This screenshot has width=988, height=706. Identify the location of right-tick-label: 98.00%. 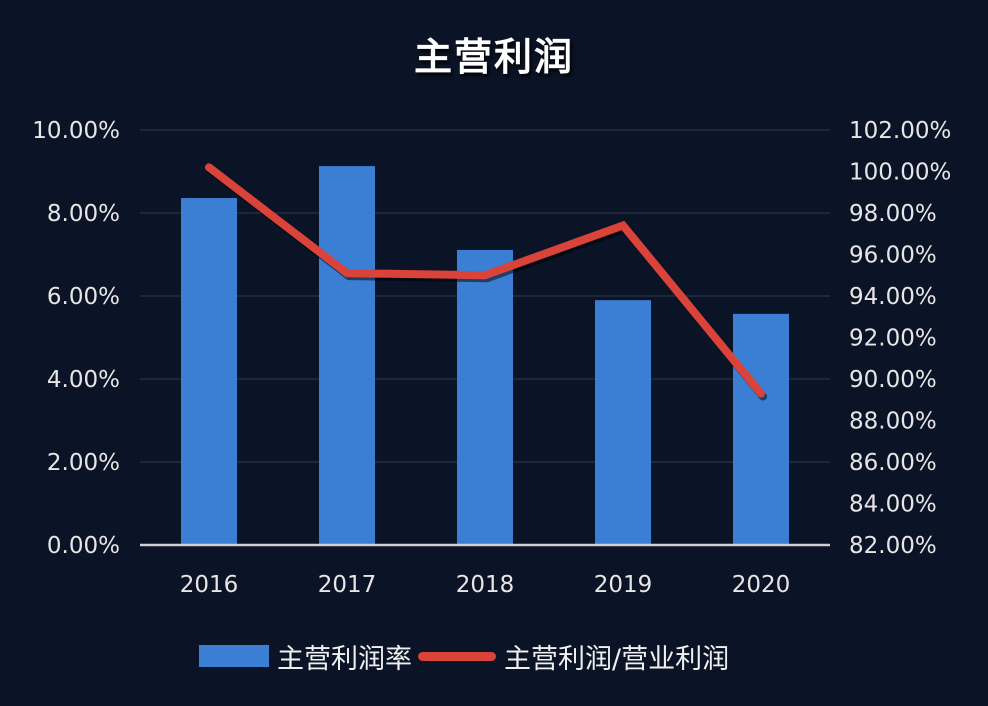
(893, 214).